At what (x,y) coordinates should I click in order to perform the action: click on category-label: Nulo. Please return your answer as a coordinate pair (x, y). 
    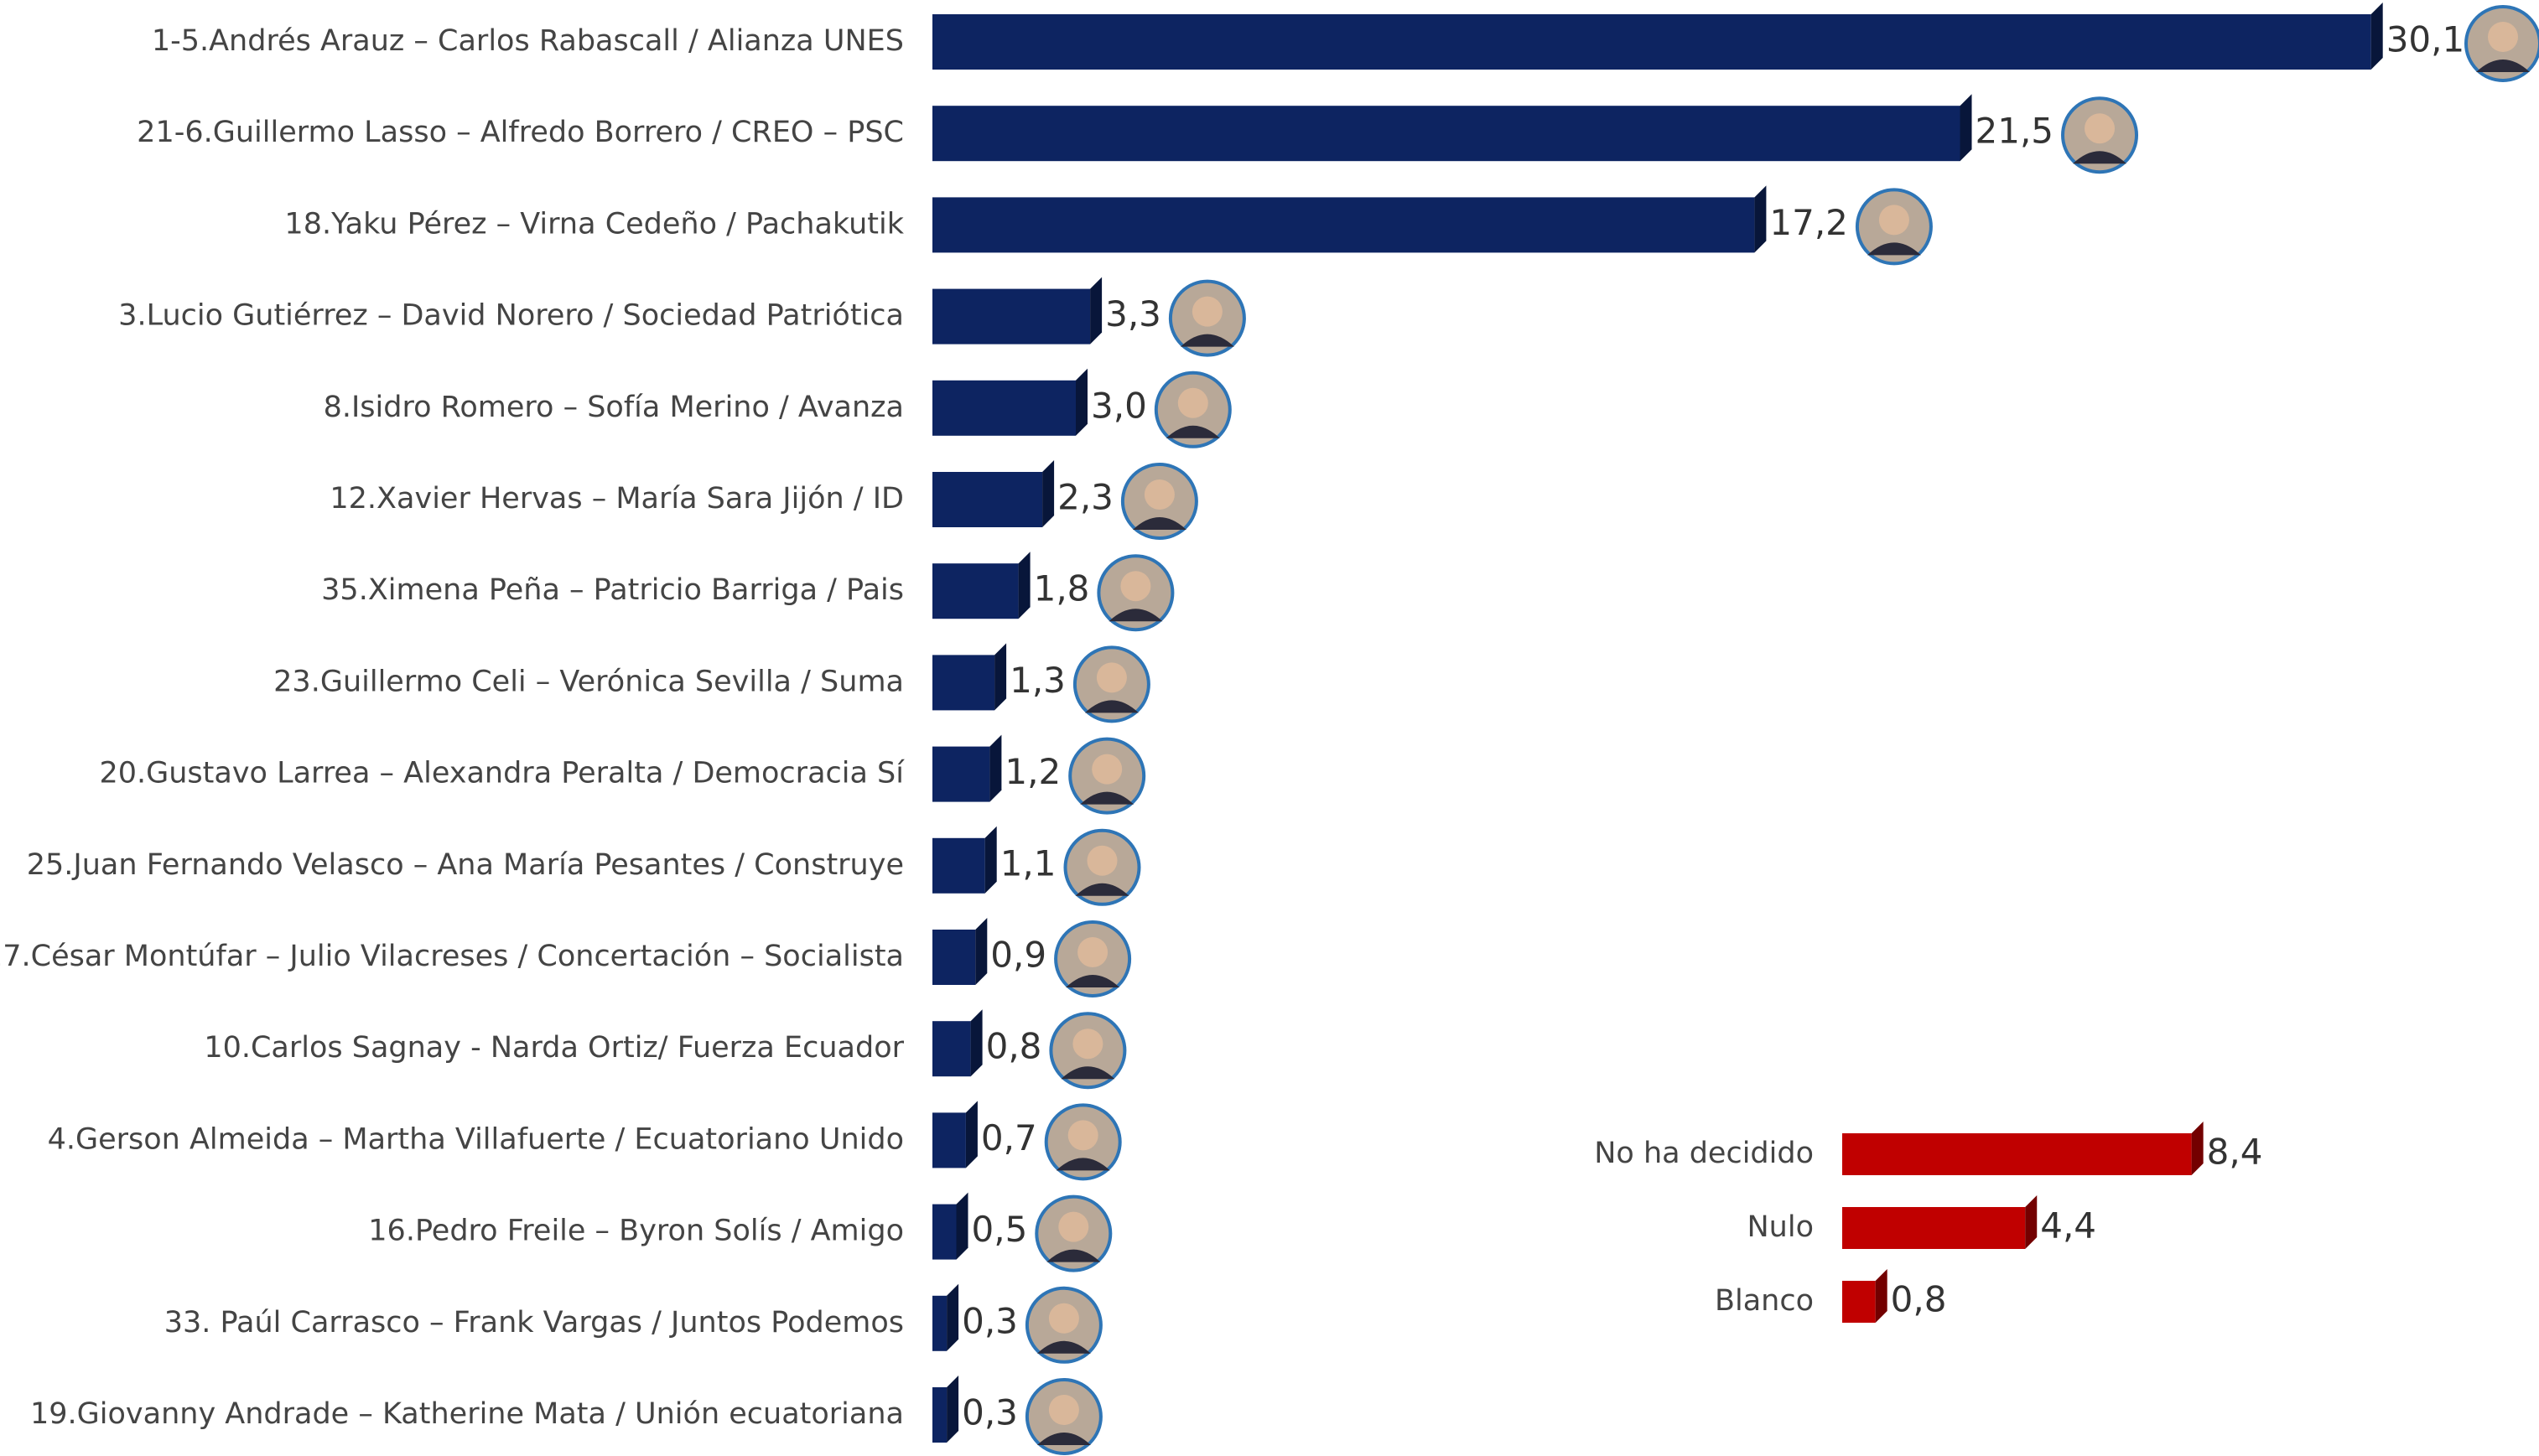
    Looking at the image, I should click on (1780, 1227).